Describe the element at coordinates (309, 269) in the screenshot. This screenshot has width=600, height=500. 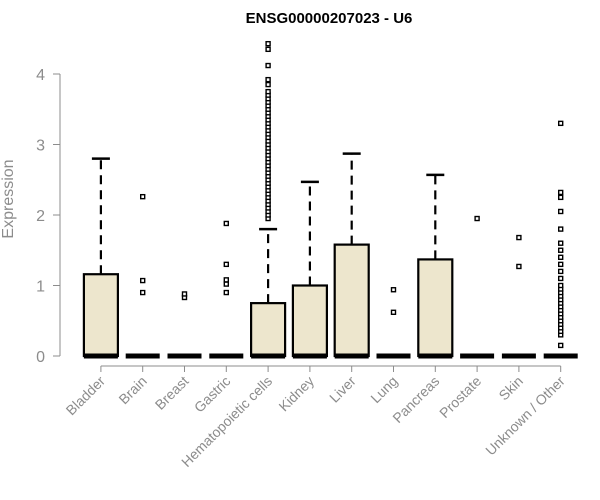
I see `box-kidney` at that location.